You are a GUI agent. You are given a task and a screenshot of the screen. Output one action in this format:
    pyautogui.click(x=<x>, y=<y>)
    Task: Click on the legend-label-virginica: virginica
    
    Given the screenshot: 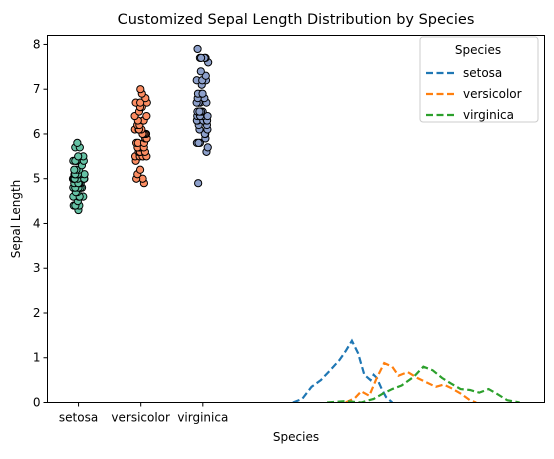 What is the action you would take?
    pyautogui.click(x=488, y=115)
    